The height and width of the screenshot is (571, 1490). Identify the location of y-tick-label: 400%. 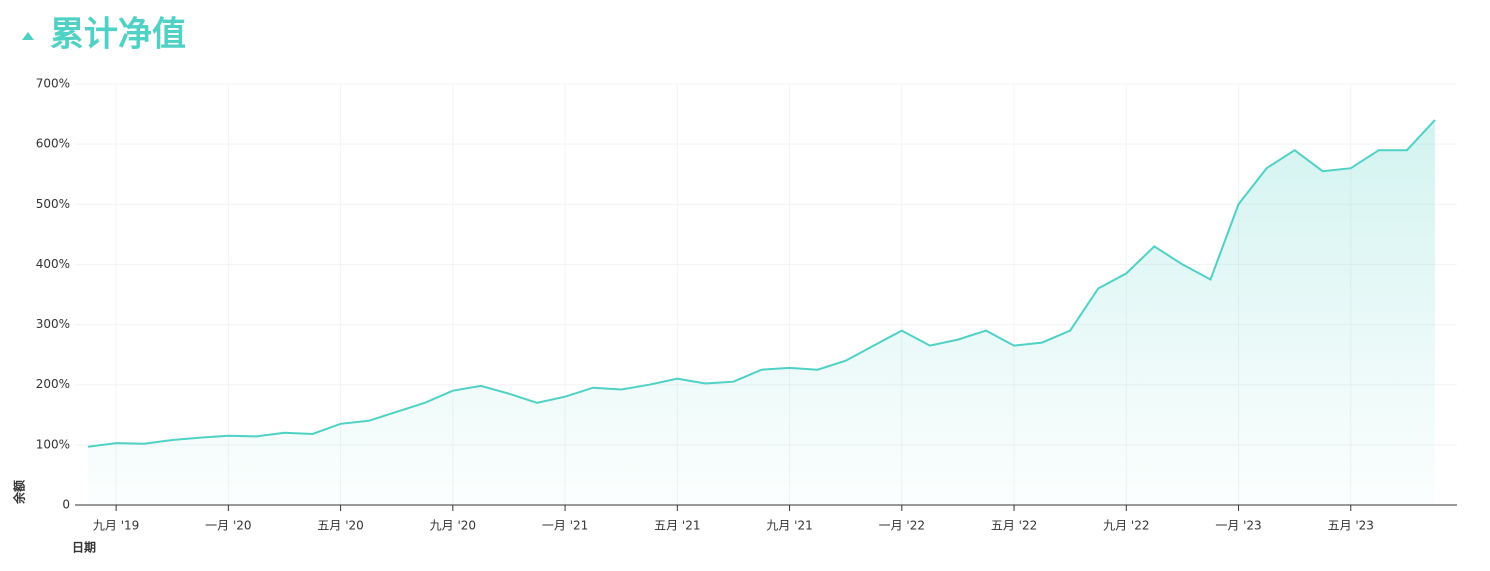
(53, 264).